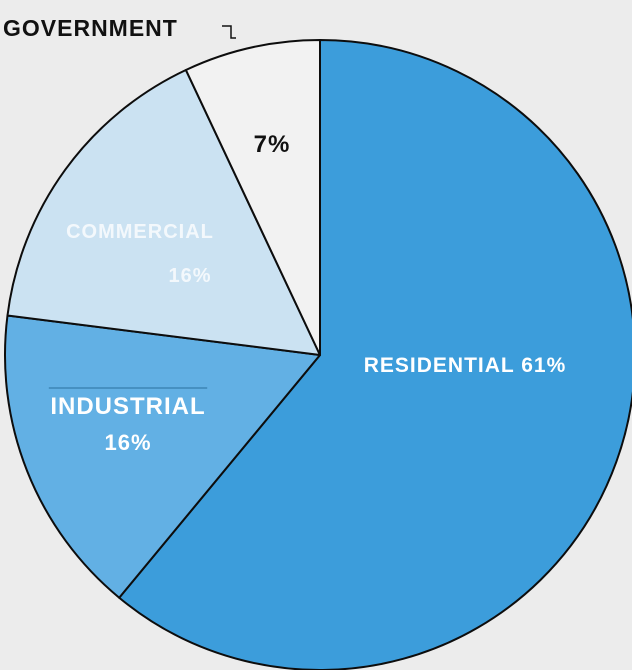 Image resolution: width=632 pixels, height=670 pixels. Describe the element at coordinates (189, 276) in the screenshot. I see `slice-value-commercial: 16%` at that location.